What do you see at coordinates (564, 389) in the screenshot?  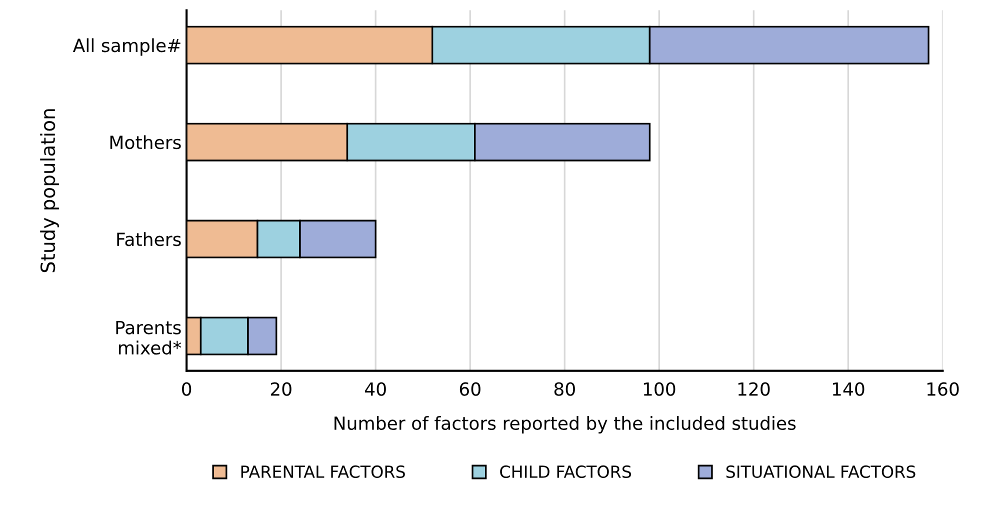 I see `x-tick-label: 80` at bounding box center [564, 389].